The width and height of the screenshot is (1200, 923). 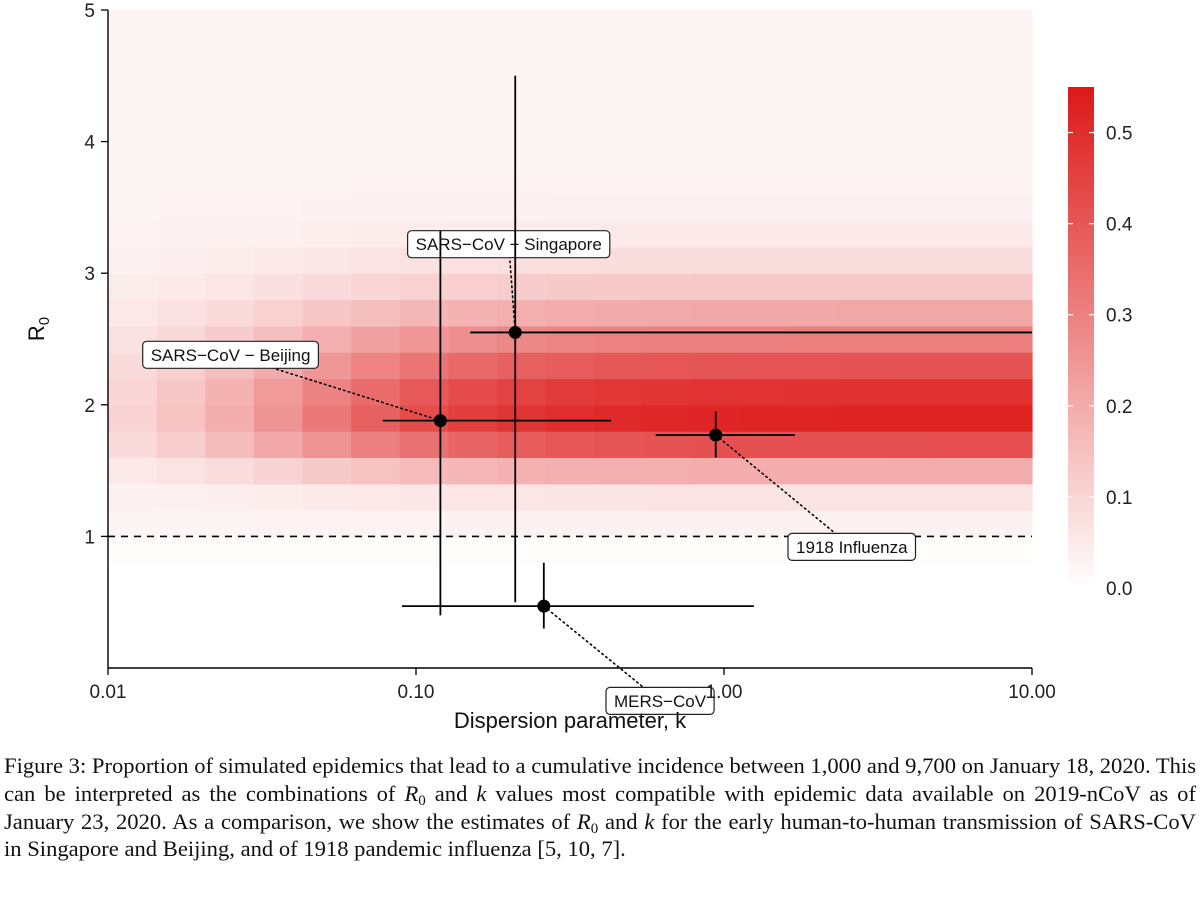 What do you see at coordinates (1100, 343) in the screenshot?
I see `colorbar: 0.0 0.1 0.2 0.3 0.4 0.5` at bounding box center [1100, 343].